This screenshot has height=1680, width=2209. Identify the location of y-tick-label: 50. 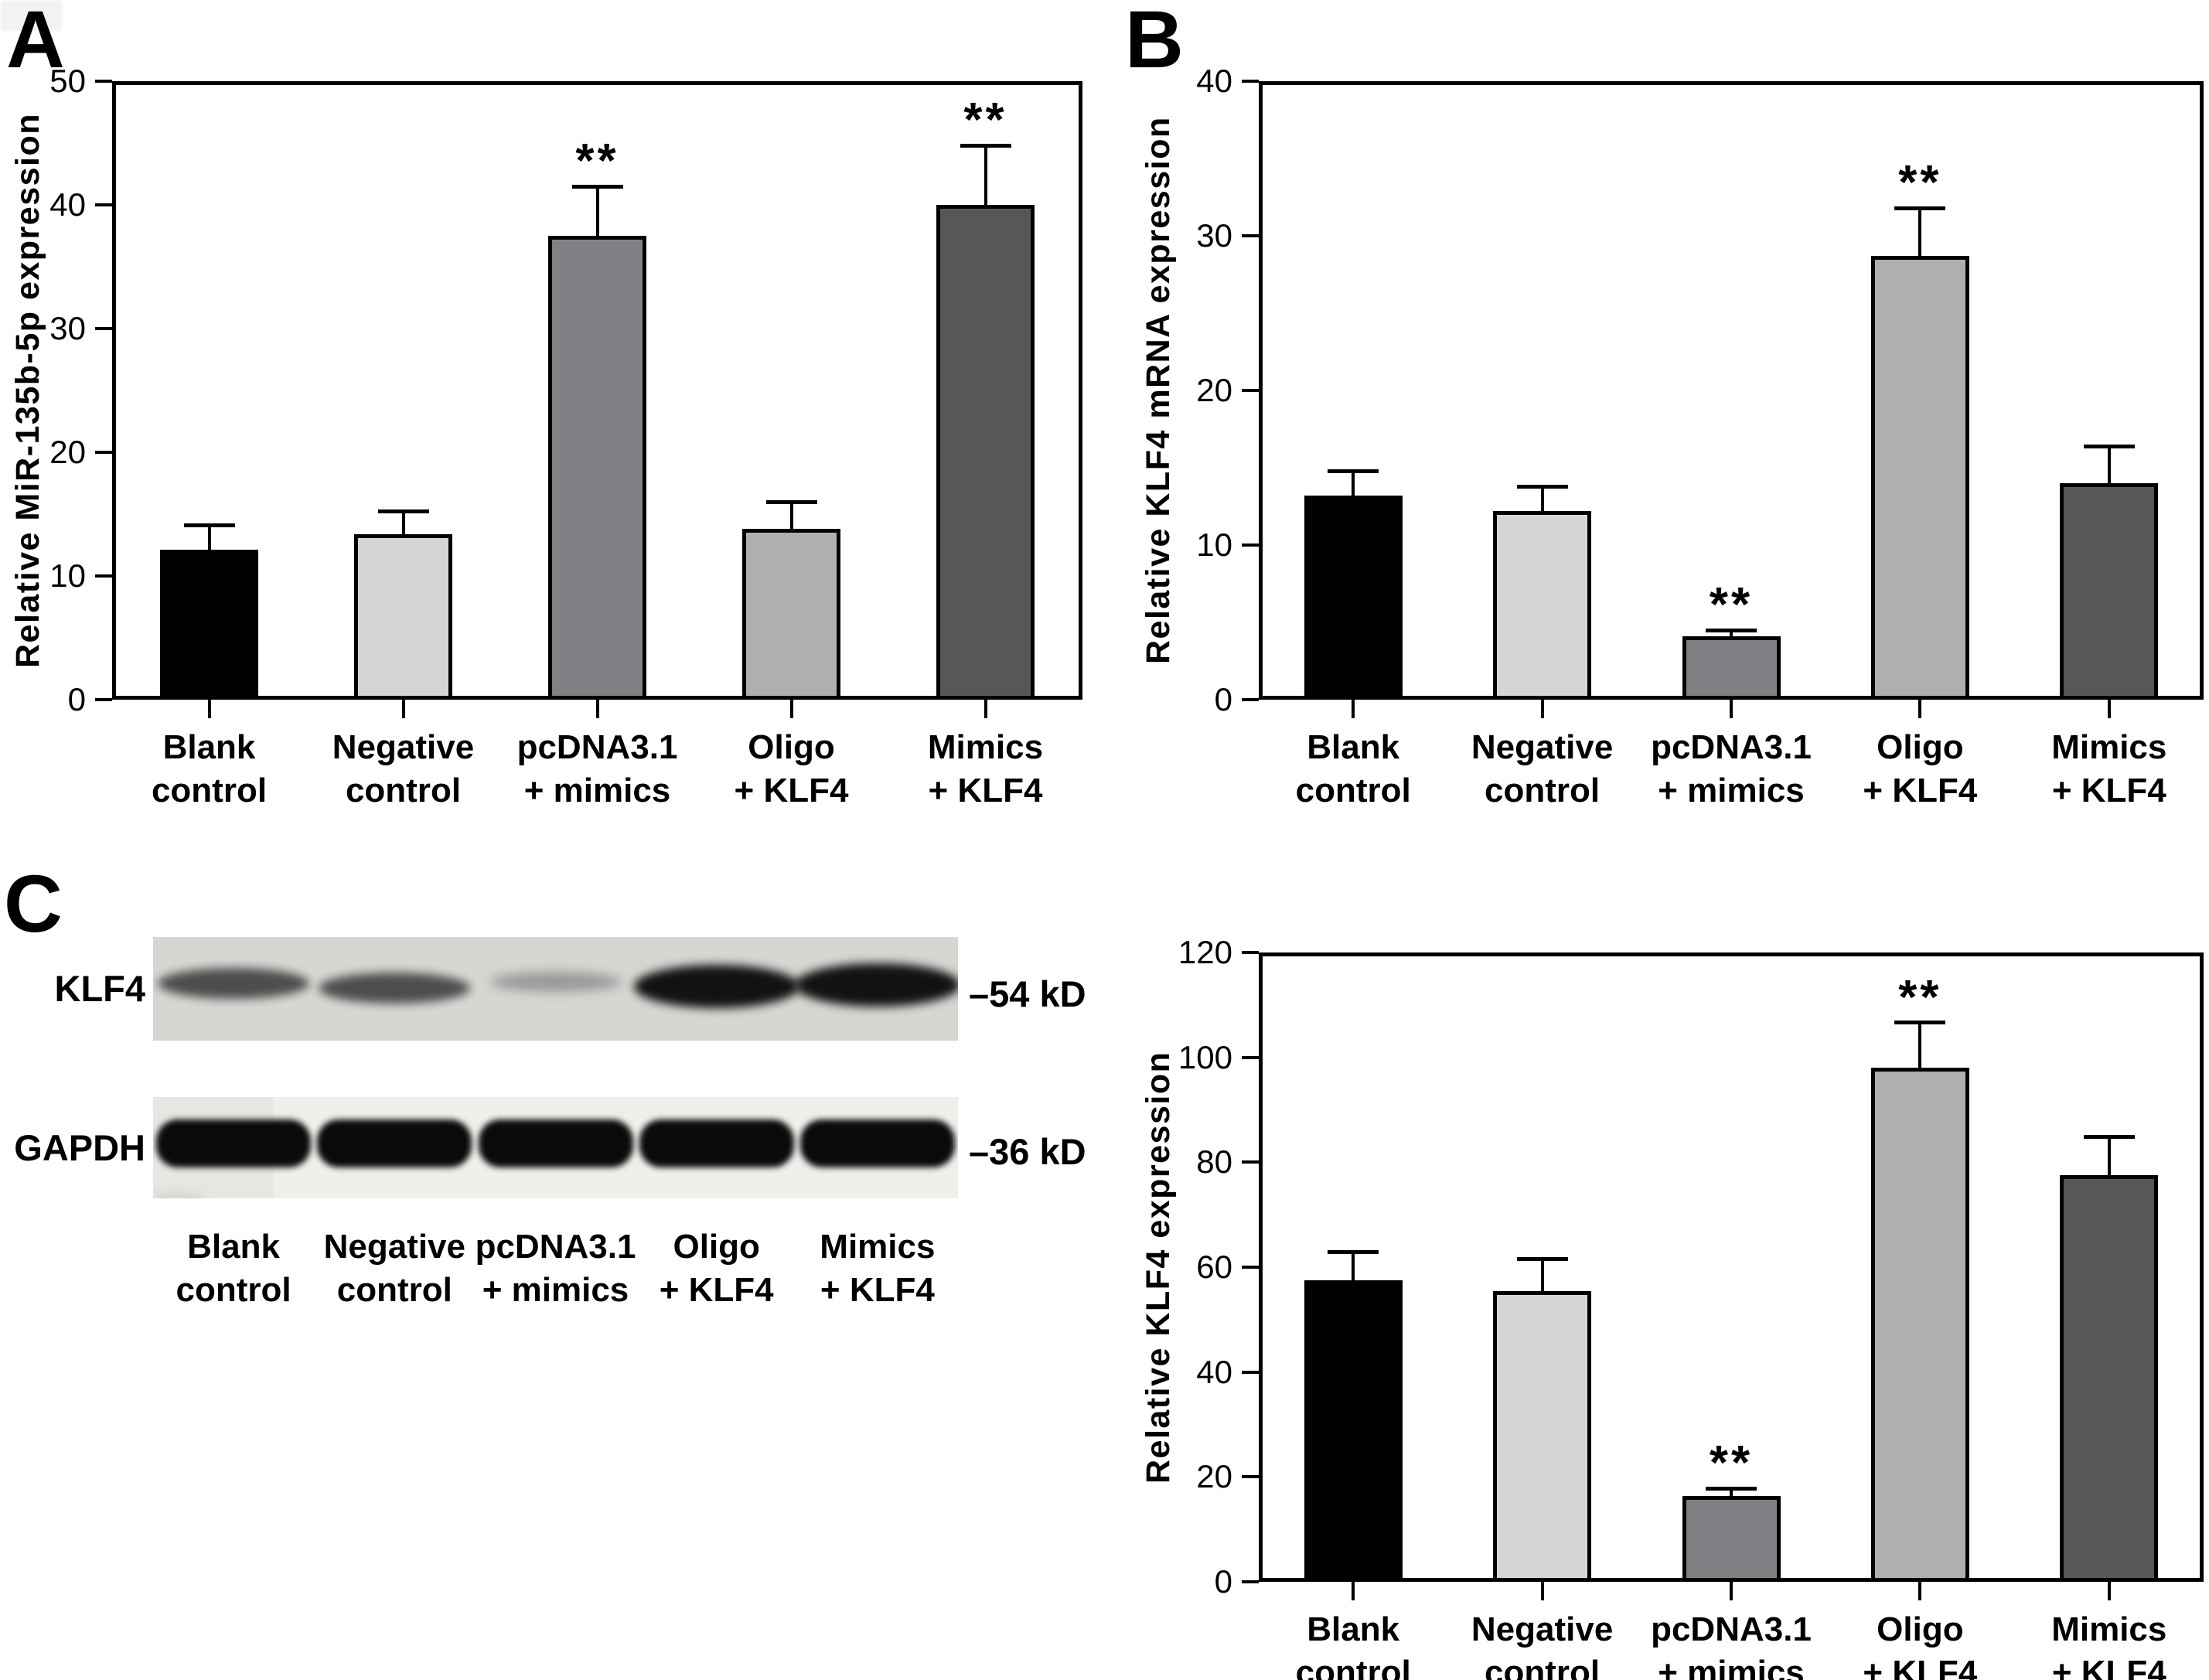
(67, 81).